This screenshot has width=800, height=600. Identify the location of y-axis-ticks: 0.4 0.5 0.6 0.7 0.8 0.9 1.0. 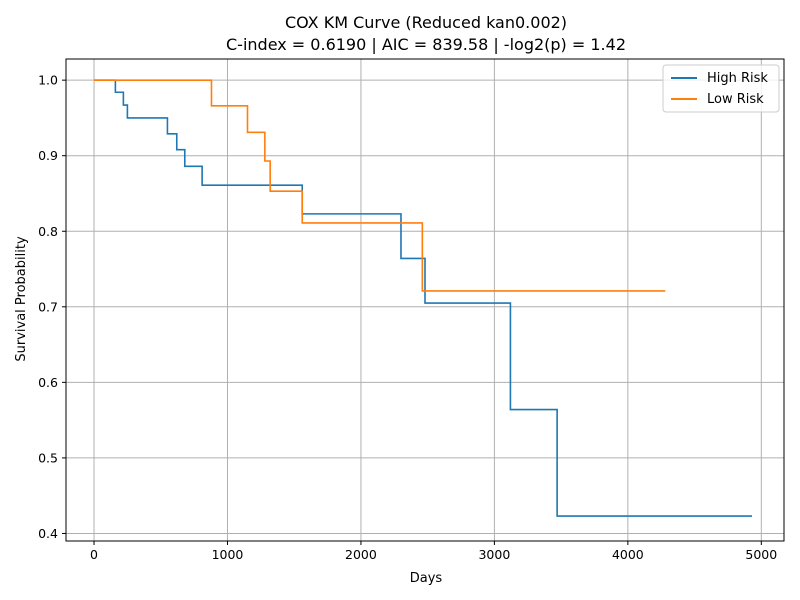
(52, 307).